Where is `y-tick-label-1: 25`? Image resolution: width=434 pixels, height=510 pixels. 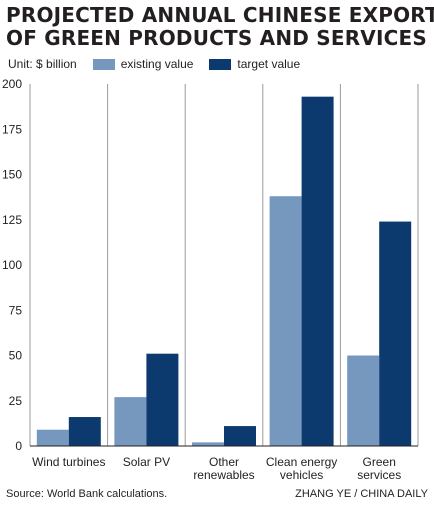 y-tick-label-1: 25 is located at coordinates (16, 401).